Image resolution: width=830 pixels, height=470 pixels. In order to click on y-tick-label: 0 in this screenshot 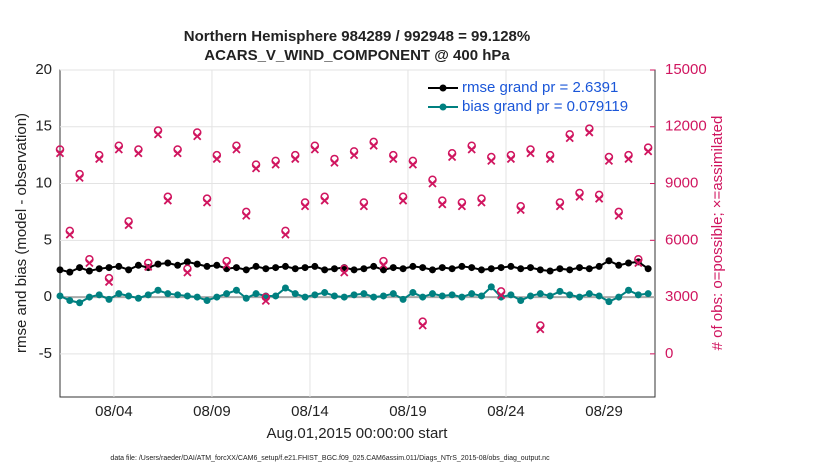, I will do `click(48, 296)`.